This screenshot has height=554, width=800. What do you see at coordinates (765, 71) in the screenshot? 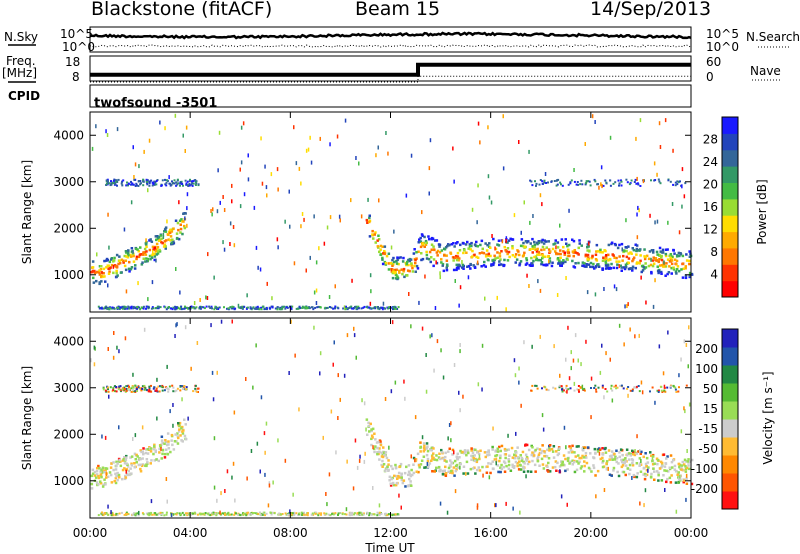
I see `nave-label: Nave` at bounding box center [765, 71].